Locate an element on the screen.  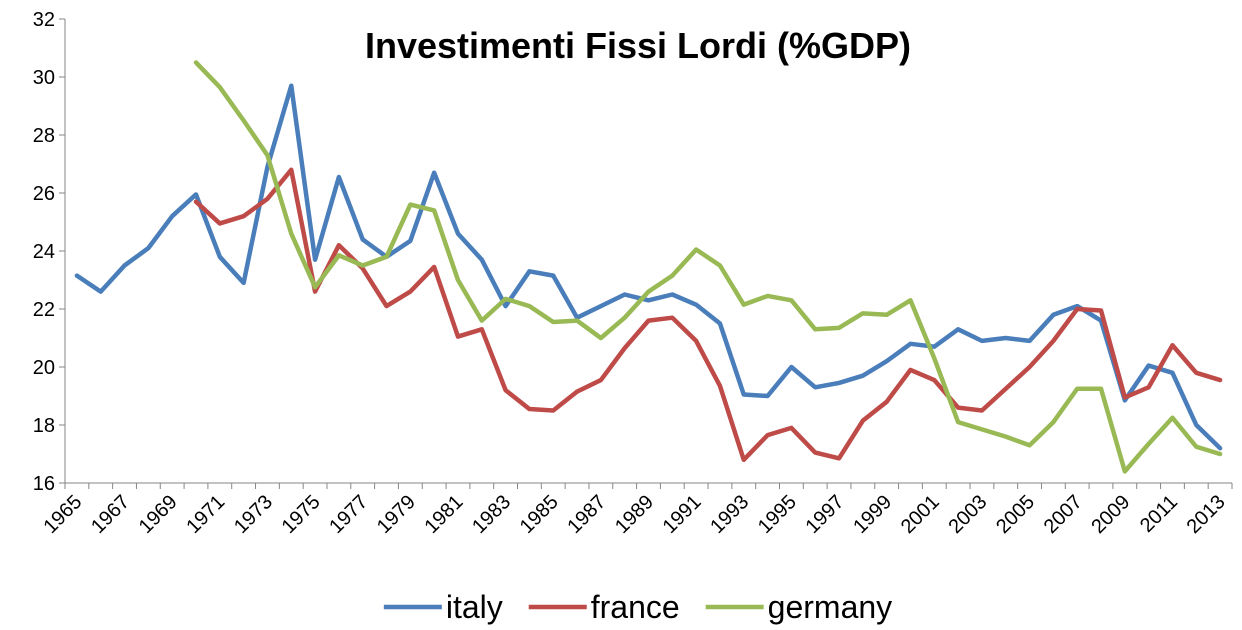
legend-label: france is located at coordinates (635, 607).